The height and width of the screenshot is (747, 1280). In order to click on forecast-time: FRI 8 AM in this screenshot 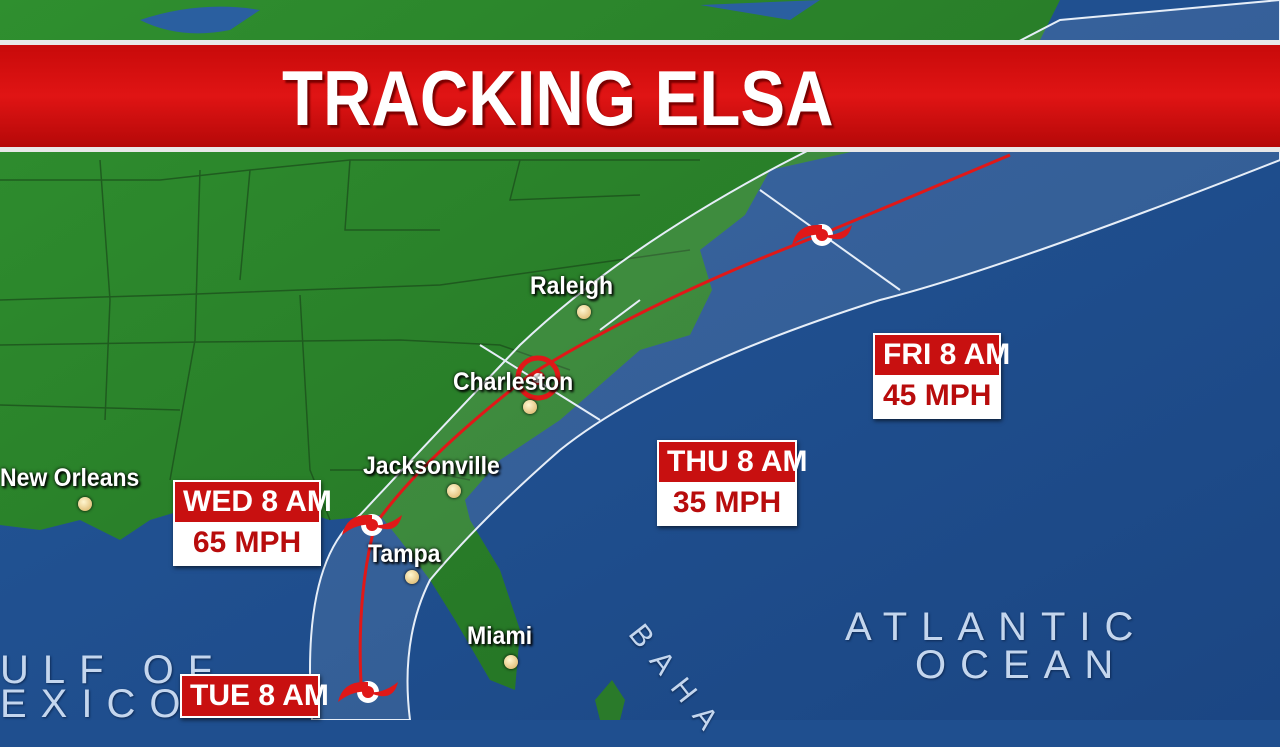, I will do `click(942, 355)`.